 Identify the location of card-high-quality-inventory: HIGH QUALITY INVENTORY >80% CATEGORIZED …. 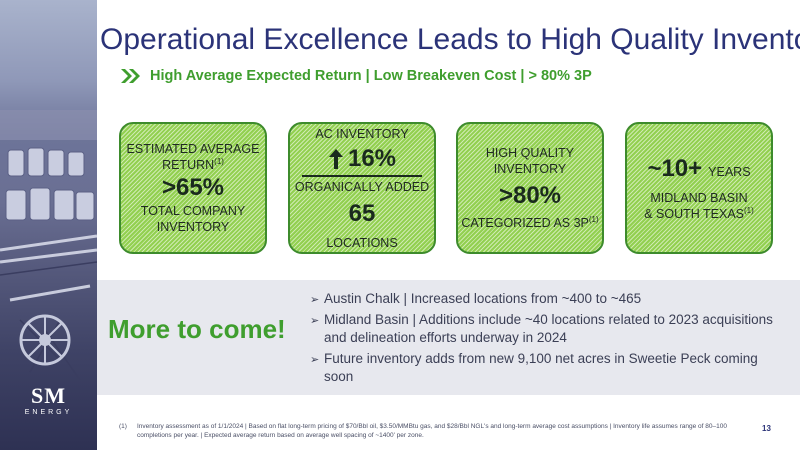
(530, 188).